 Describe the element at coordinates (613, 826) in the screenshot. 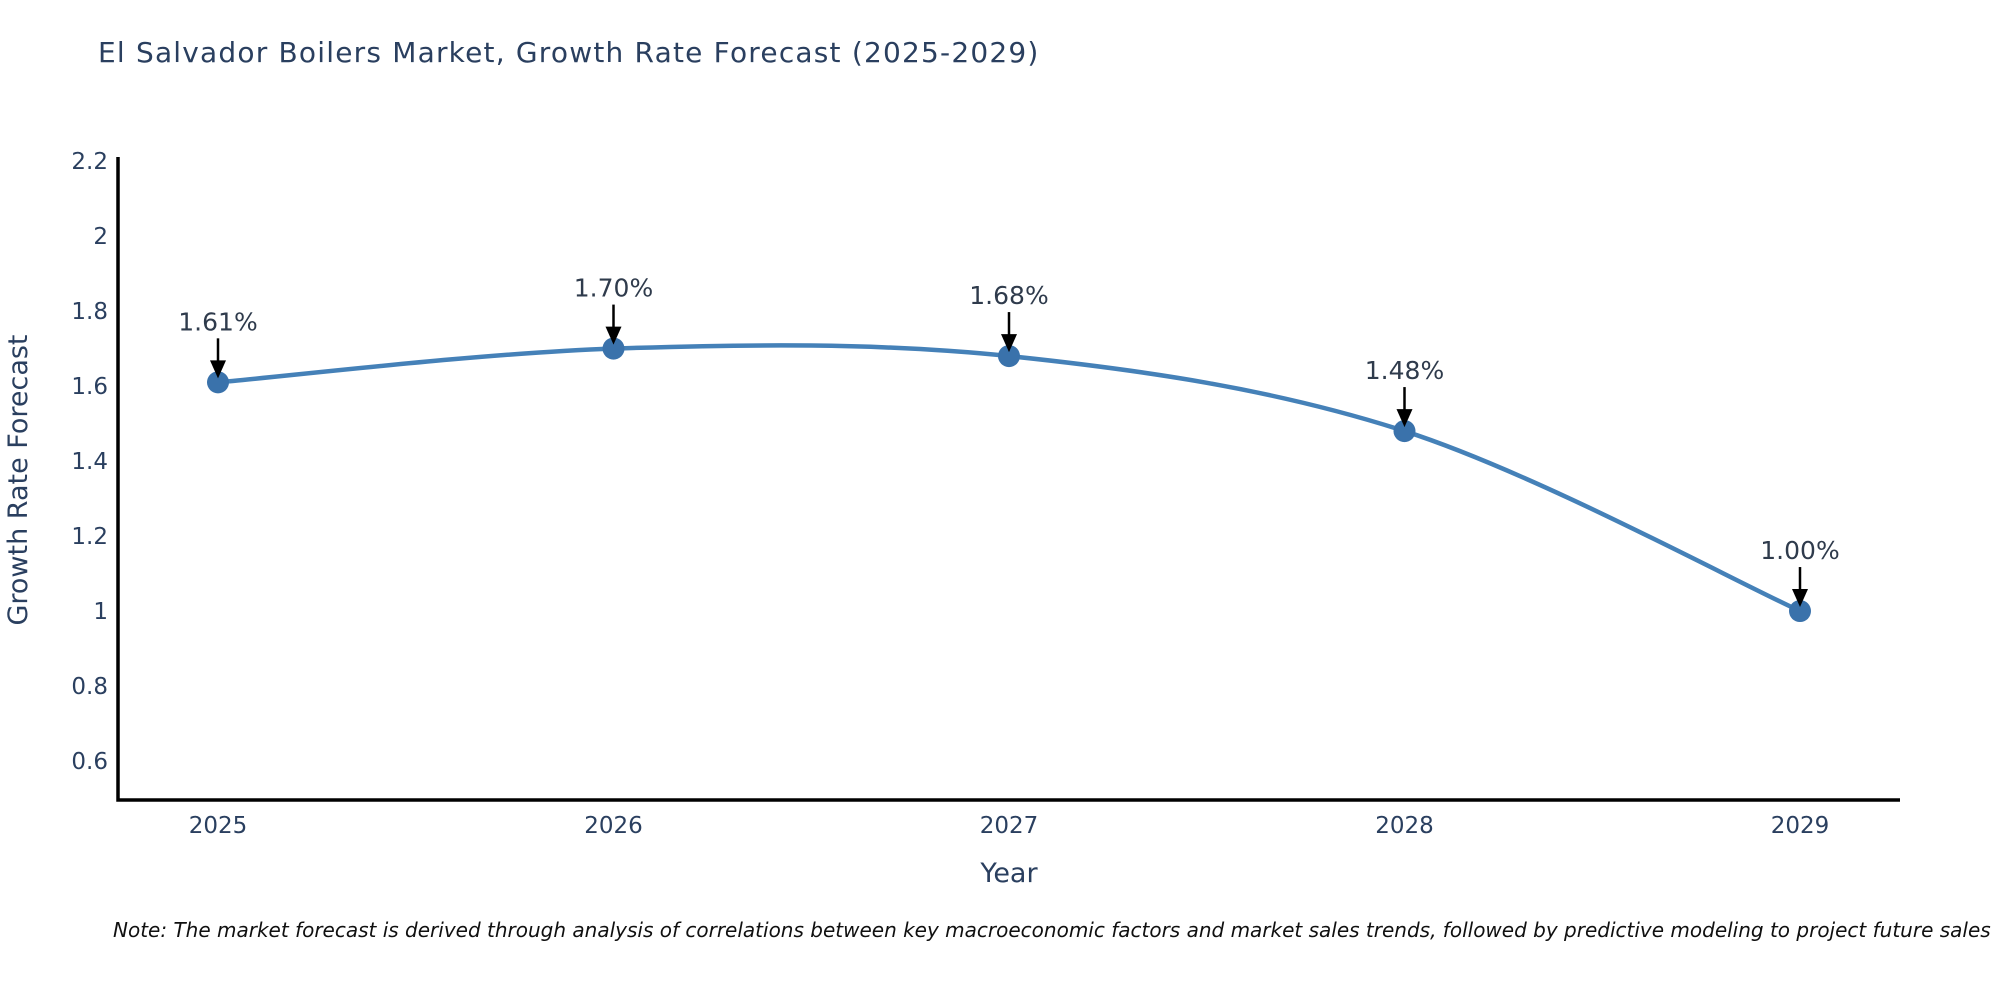

I see `x-tick-label: 2026` at that location.